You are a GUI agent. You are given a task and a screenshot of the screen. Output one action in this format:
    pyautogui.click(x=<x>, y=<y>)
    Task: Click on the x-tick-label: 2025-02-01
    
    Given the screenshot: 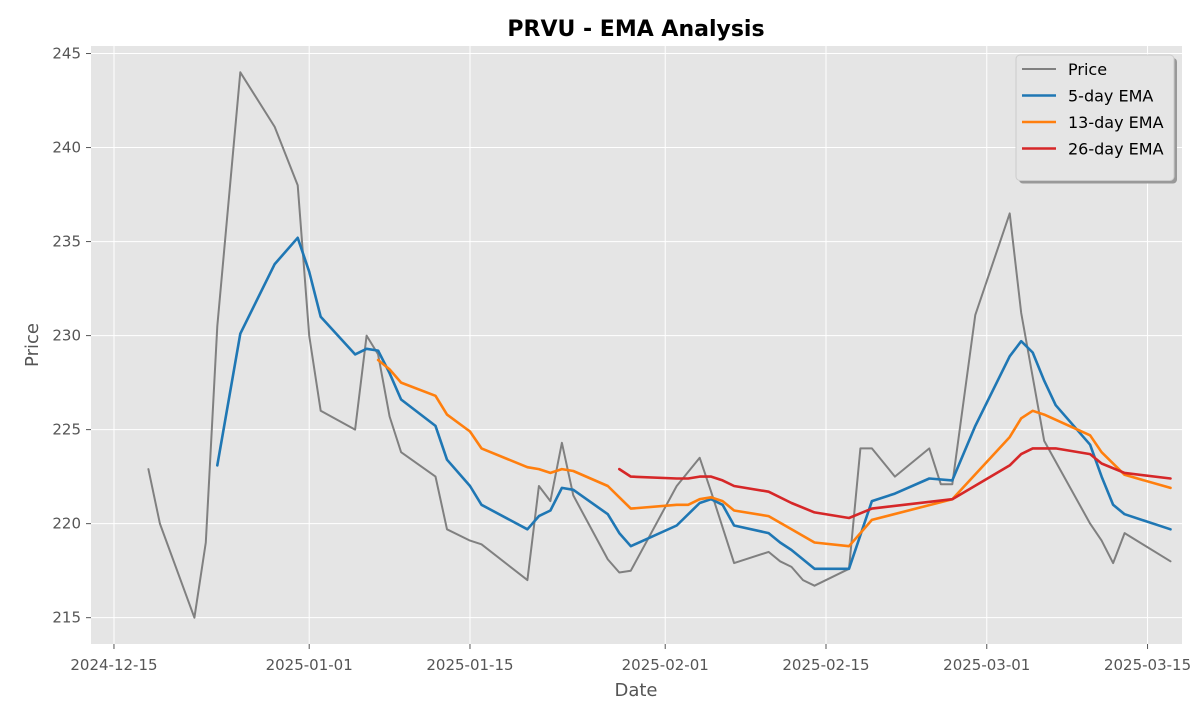 What is the action you would take?
    pyautogui.click(x=665, y=665)
    